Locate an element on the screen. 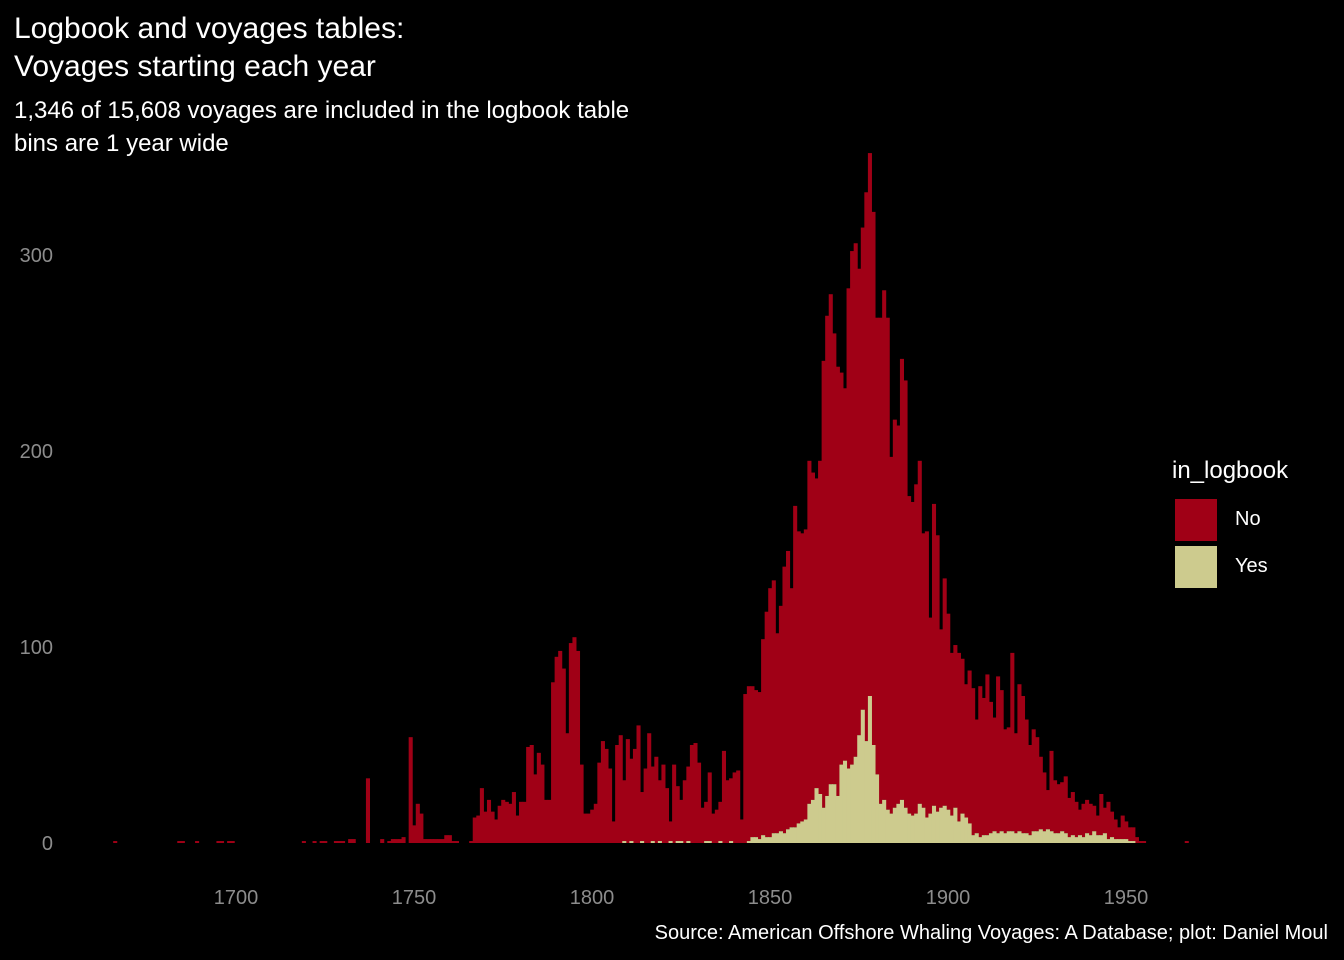  bar-no-1951 is located at coordinates (1129, 834).